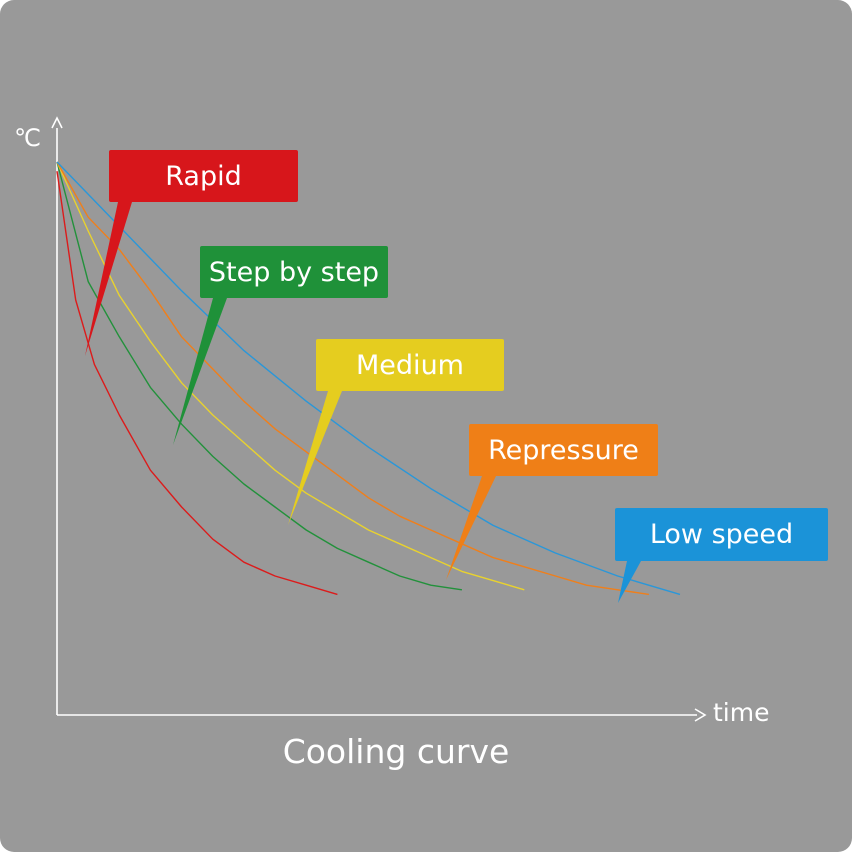 This screenshot has height=852, width=852. Describe the element at coordinates (471, 528) in the screenshot. I see `repressure-pointer` at that location.